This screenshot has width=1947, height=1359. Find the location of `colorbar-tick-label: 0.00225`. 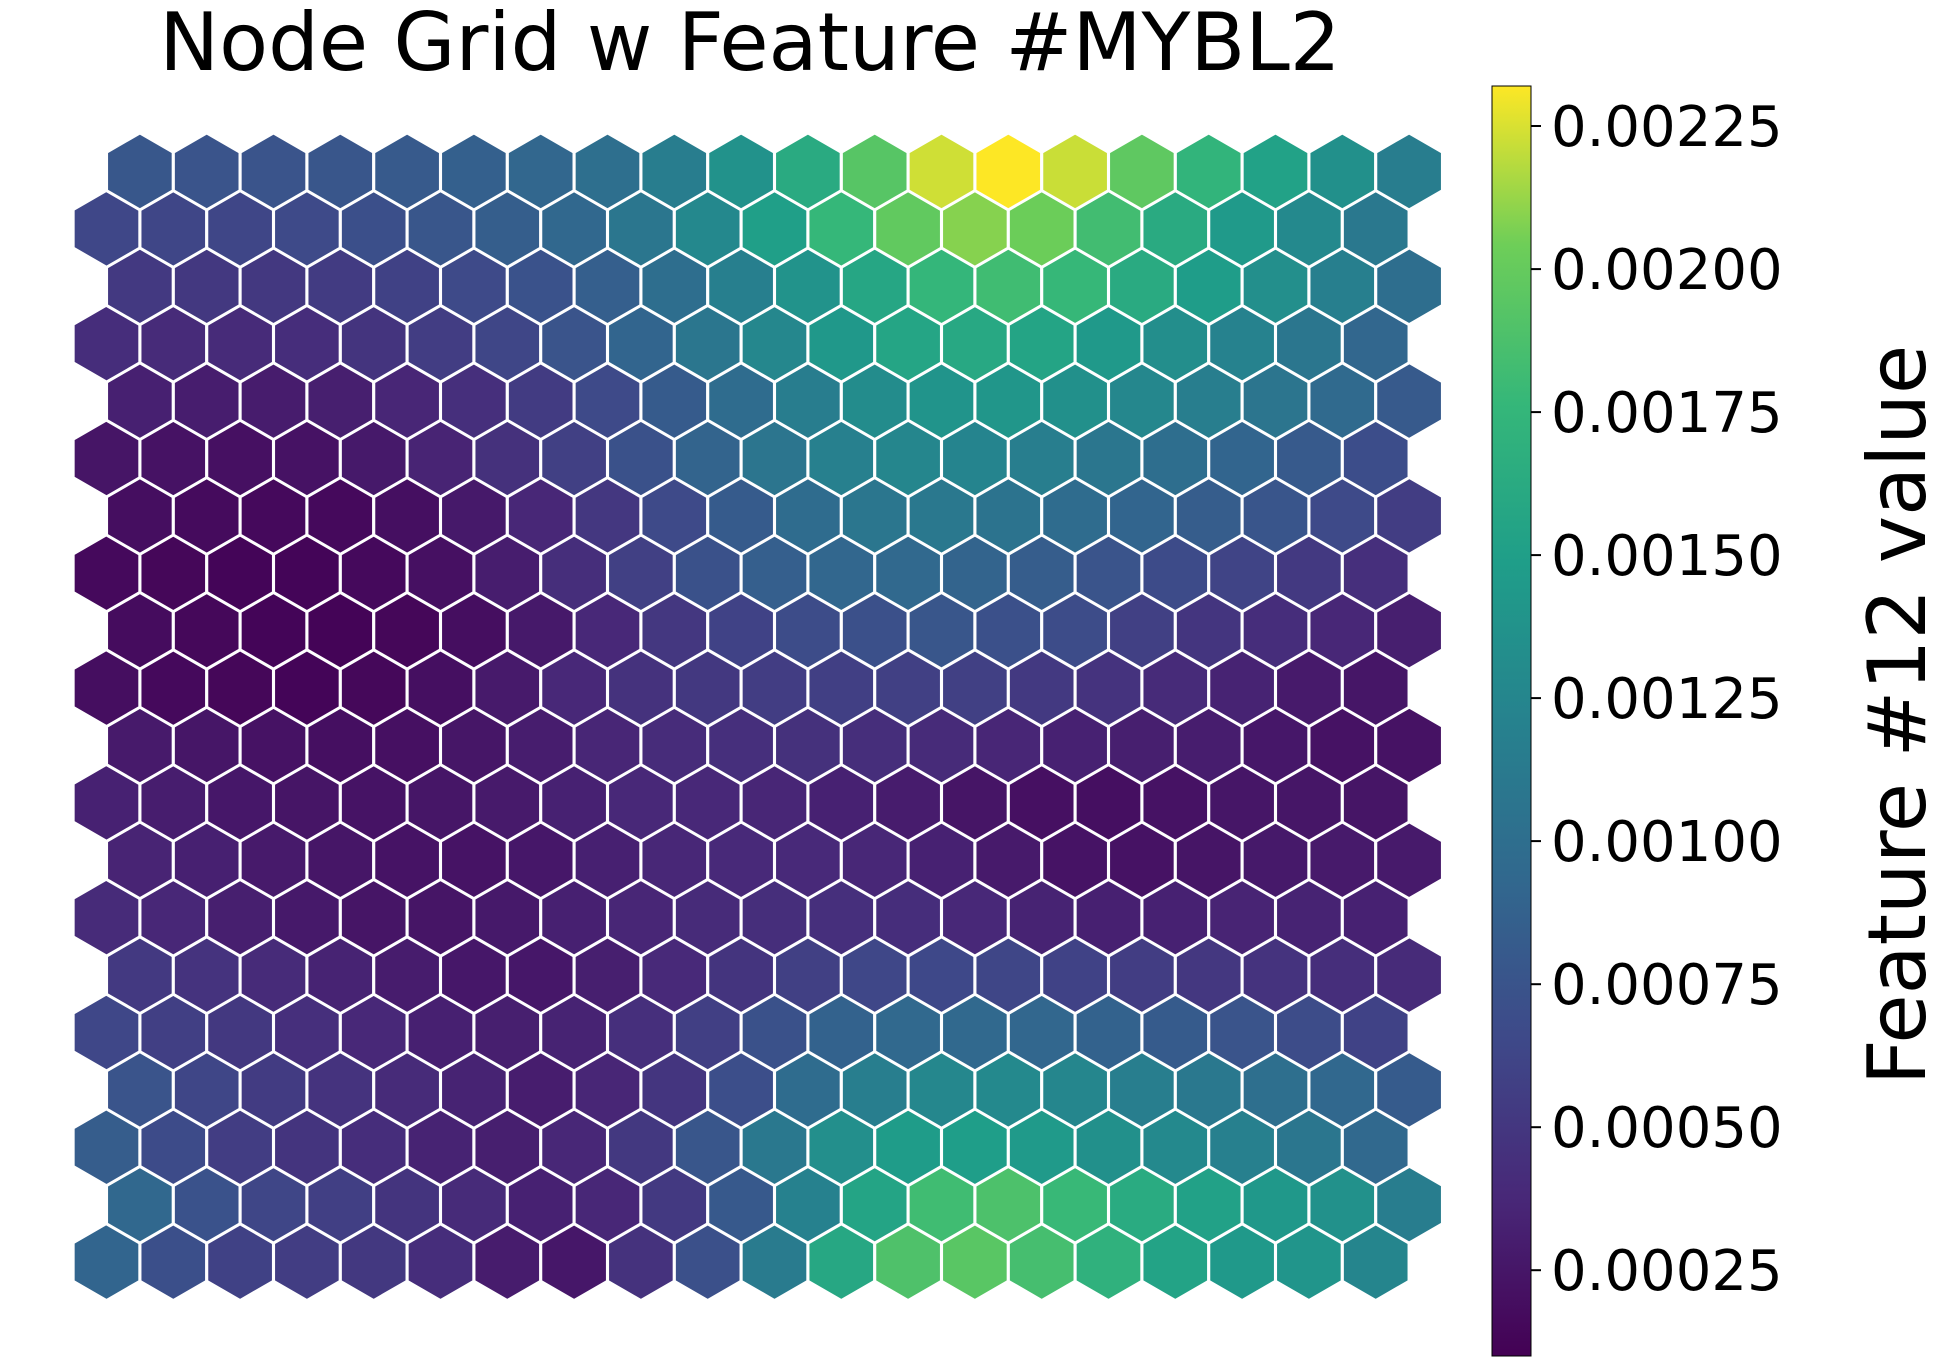

colorbar-tick-label: 0.00225 is located at coordinates (1667, 127).